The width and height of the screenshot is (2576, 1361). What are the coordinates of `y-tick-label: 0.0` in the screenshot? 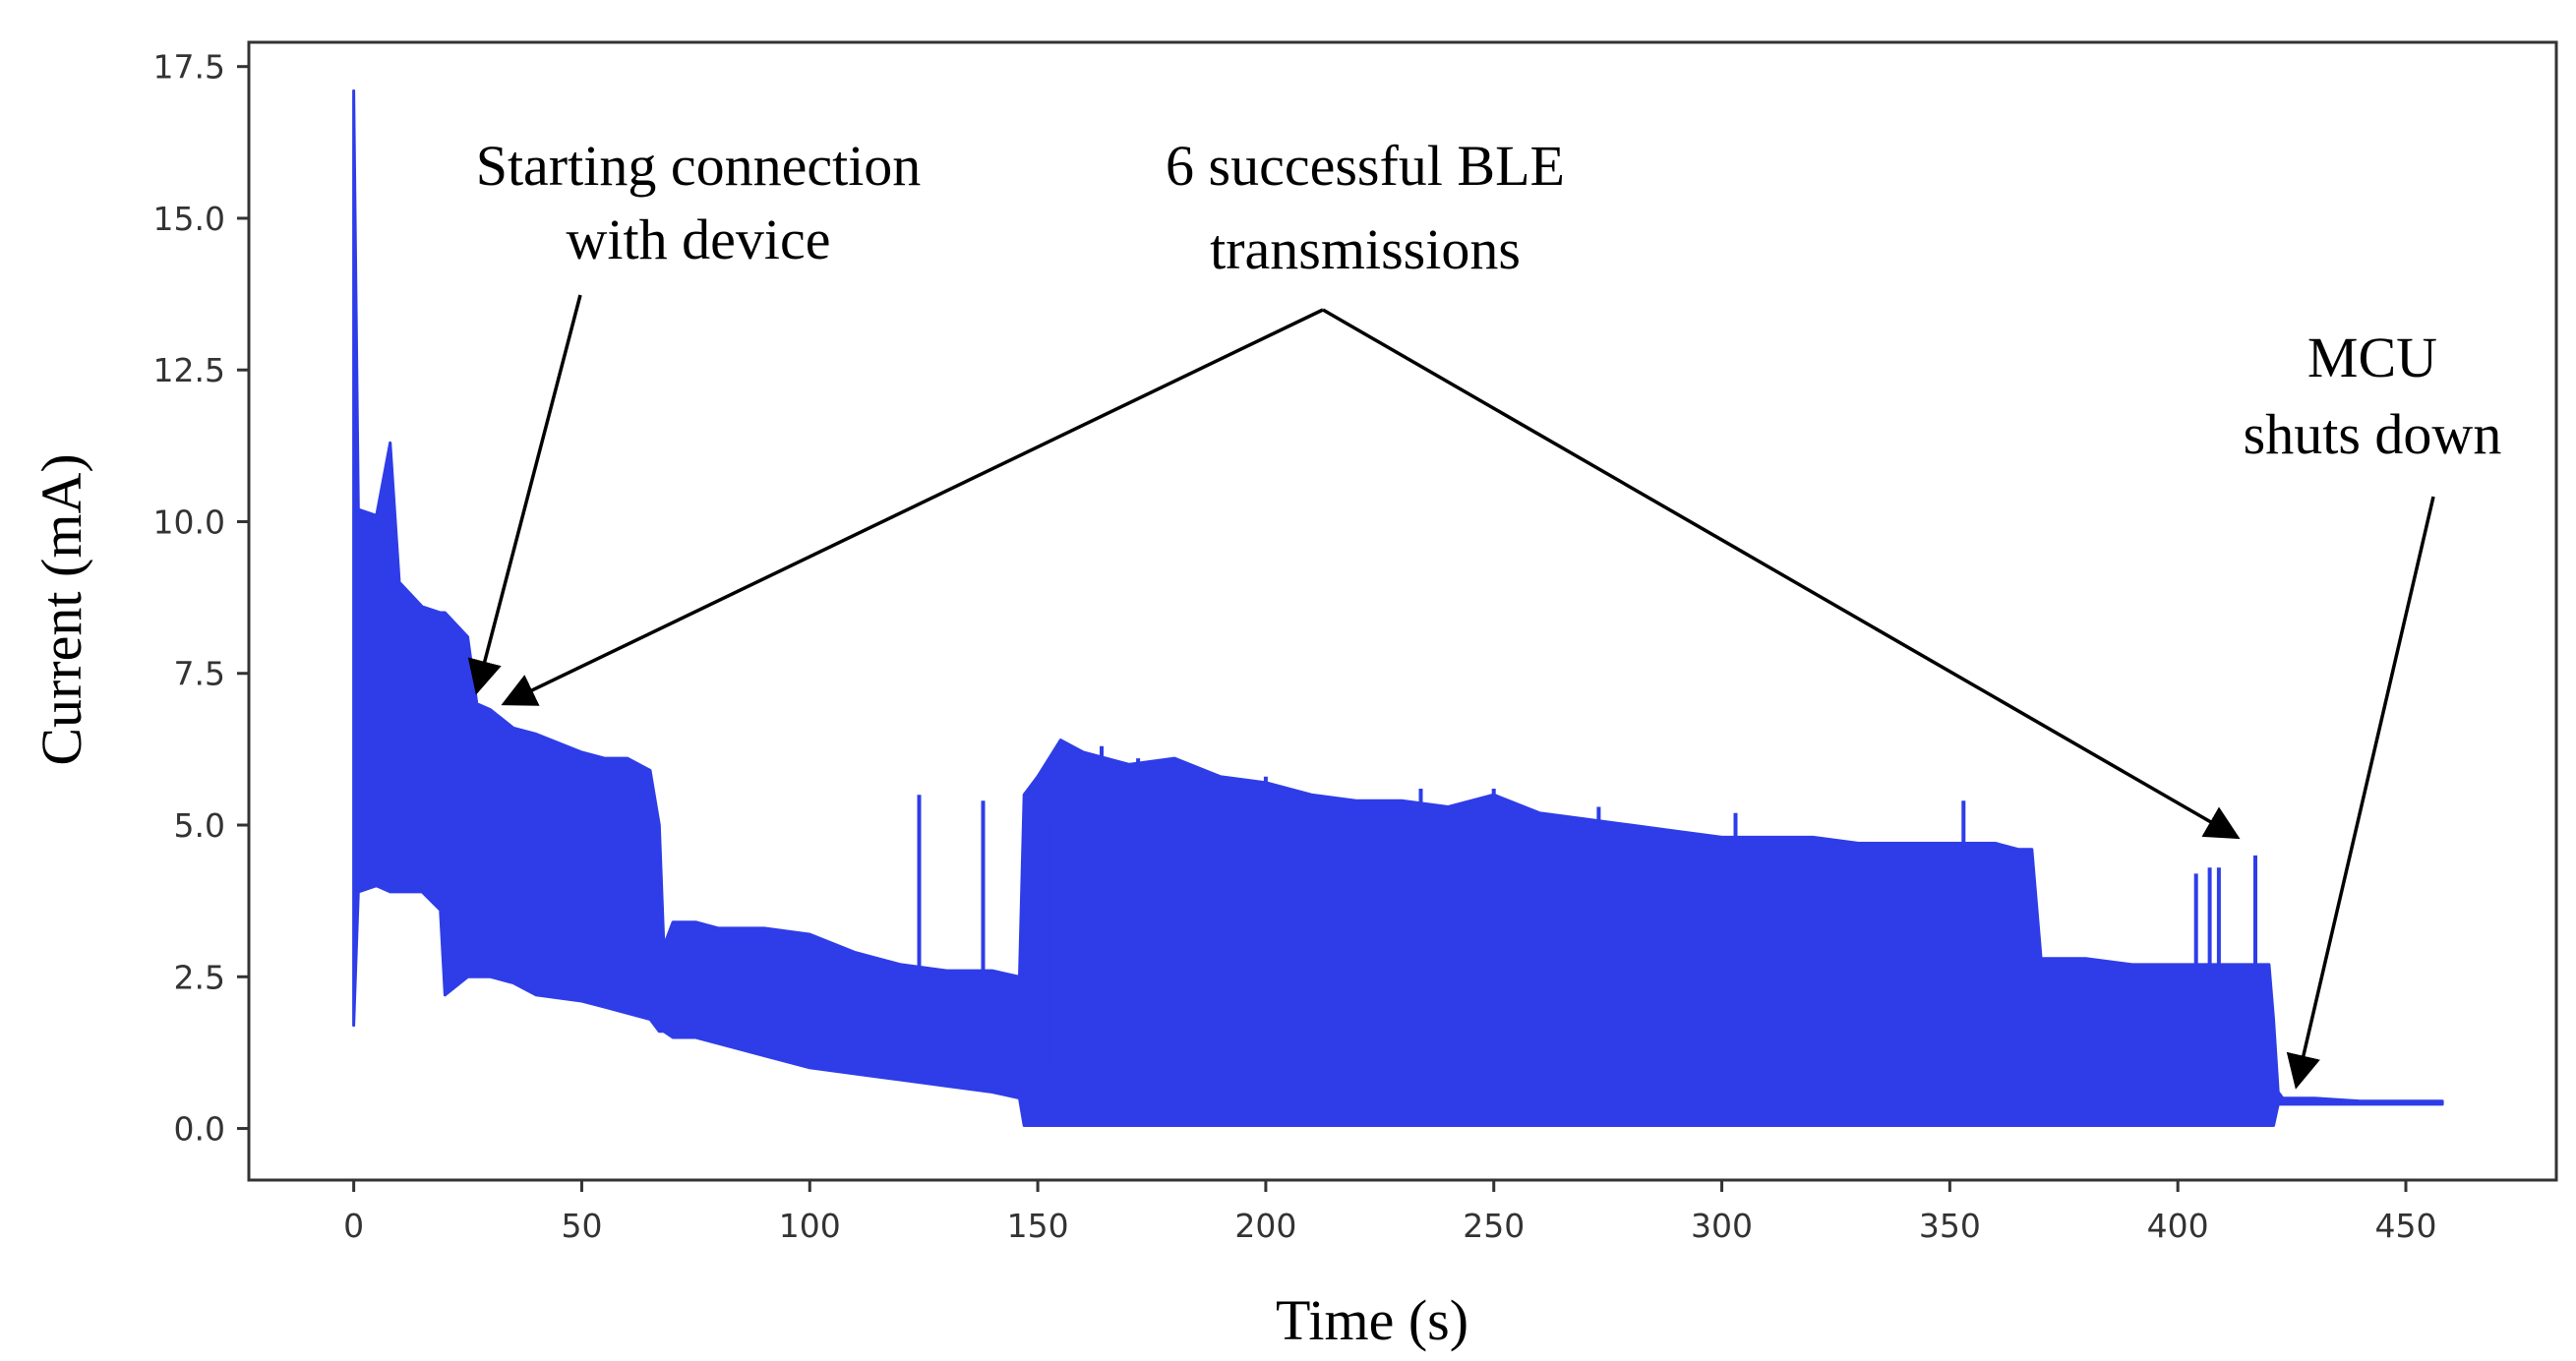 It's located at (200, 1129).